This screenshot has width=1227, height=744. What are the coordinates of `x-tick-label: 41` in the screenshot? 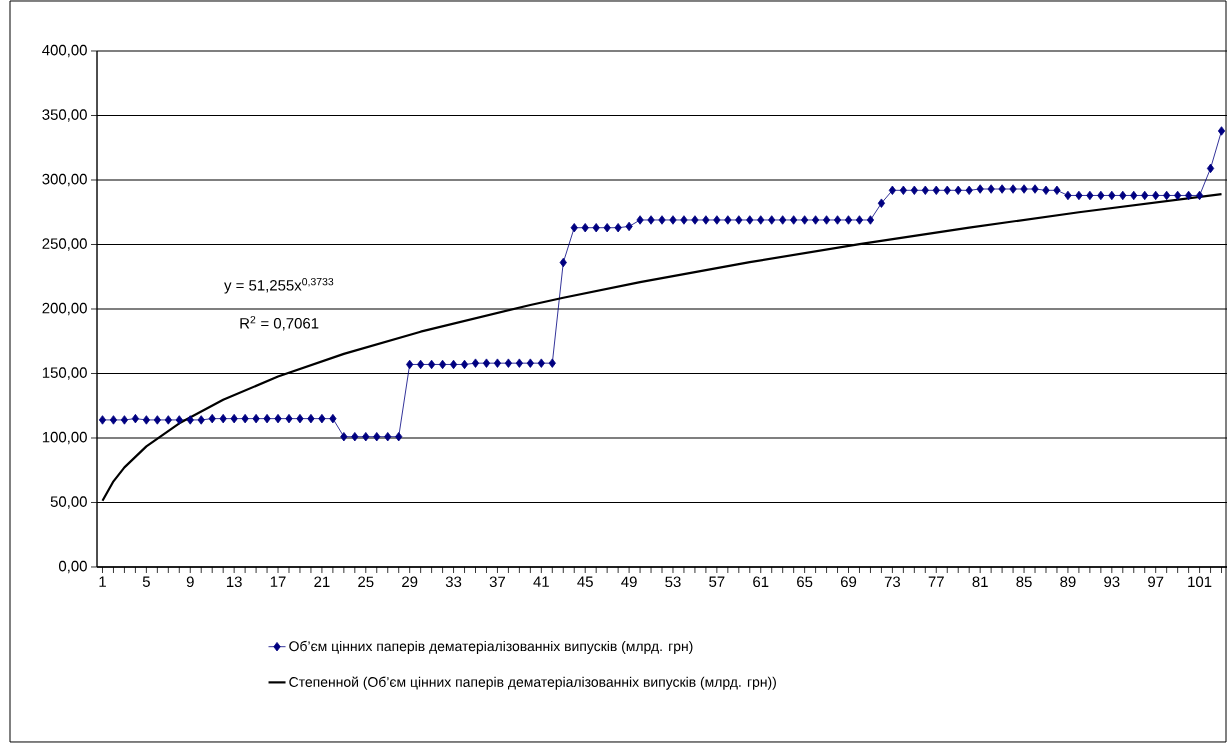 It's located at (541, 581).